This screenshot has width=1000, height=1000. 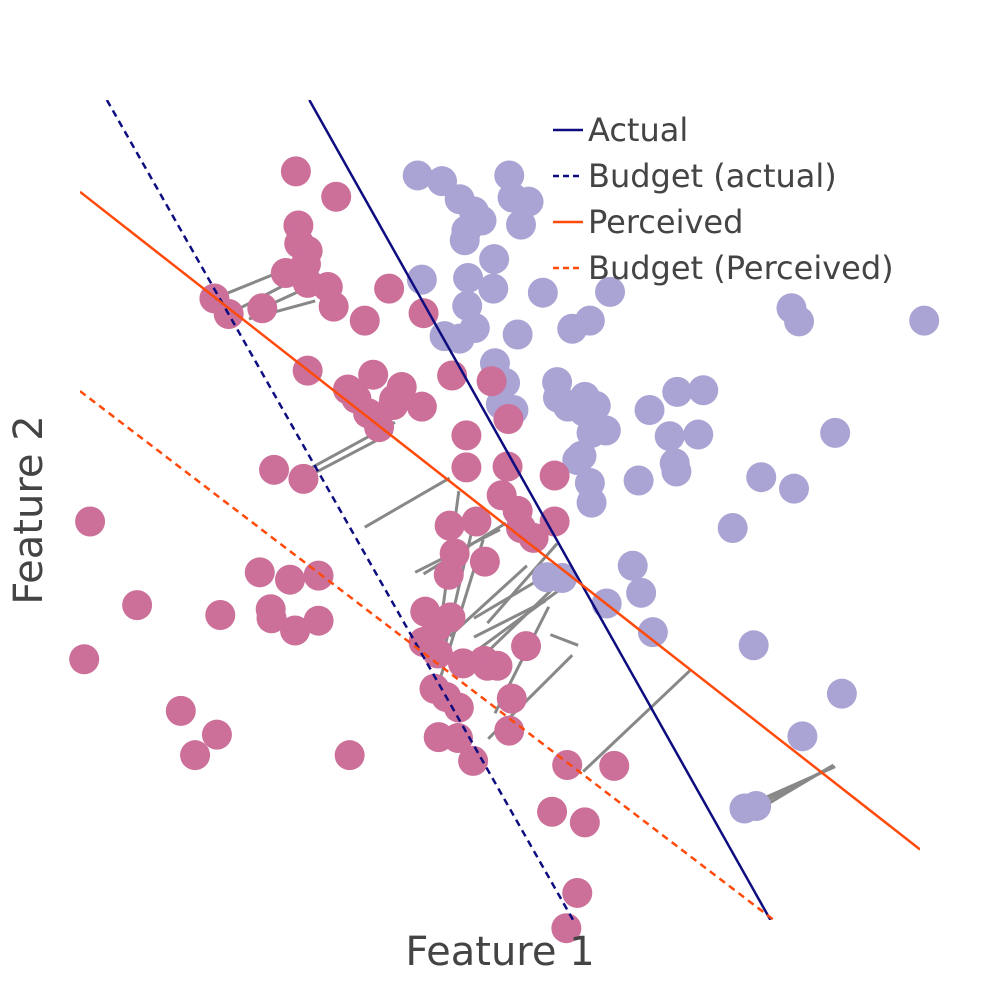 What do you see at coordinates (712, 176) in the screenshot?
I see `legend-label-1: Budget (actual)` at bounding box center [712, 176].